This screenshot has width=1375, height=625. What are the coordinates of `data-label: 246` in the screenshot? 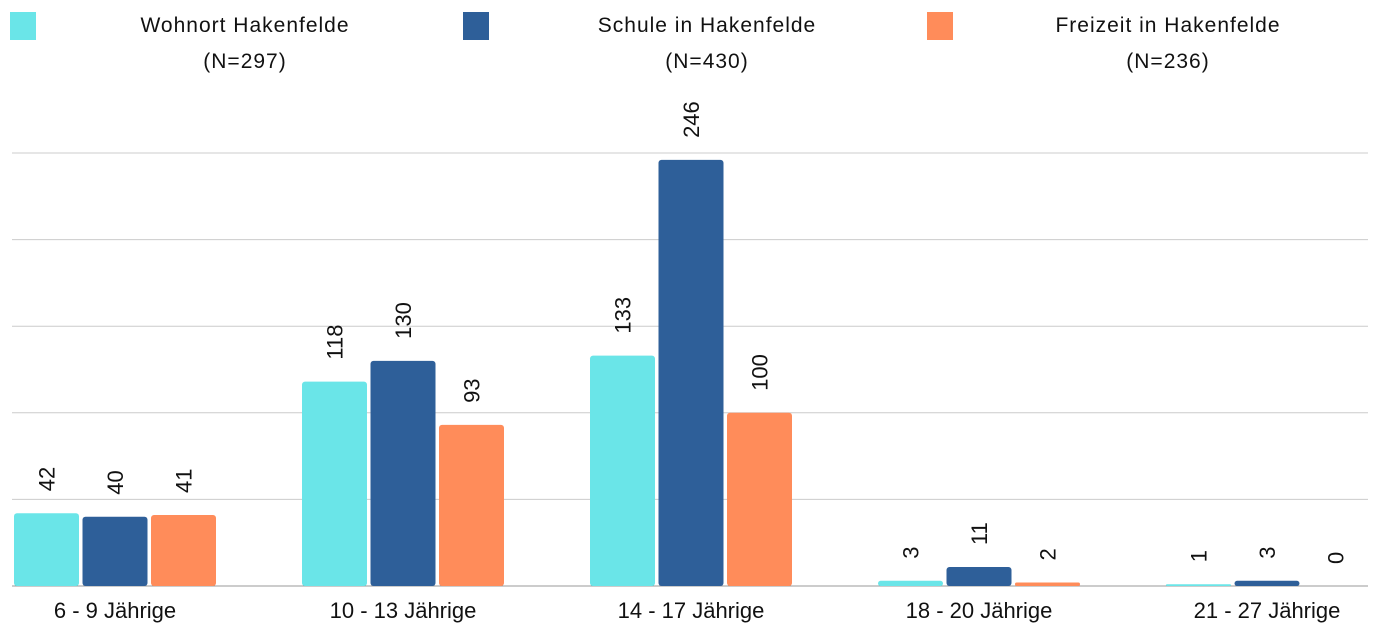 It's located at (691, 119).